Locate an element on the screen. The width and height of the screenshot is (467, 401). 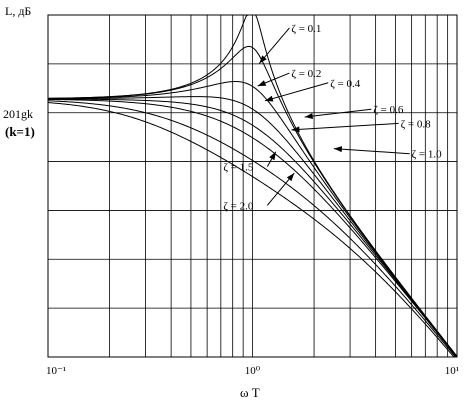
x-tick-label: 10¹ is located at coordinates (452, 371).